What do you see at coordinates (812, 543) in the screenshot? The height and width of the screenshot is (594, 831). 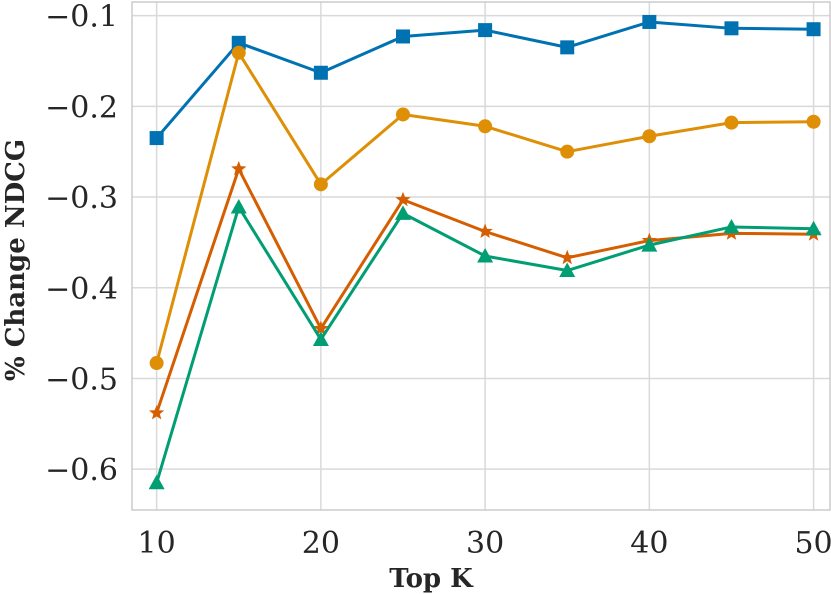 I see `x-tick-label: 50` at bounding box center [812, 543].